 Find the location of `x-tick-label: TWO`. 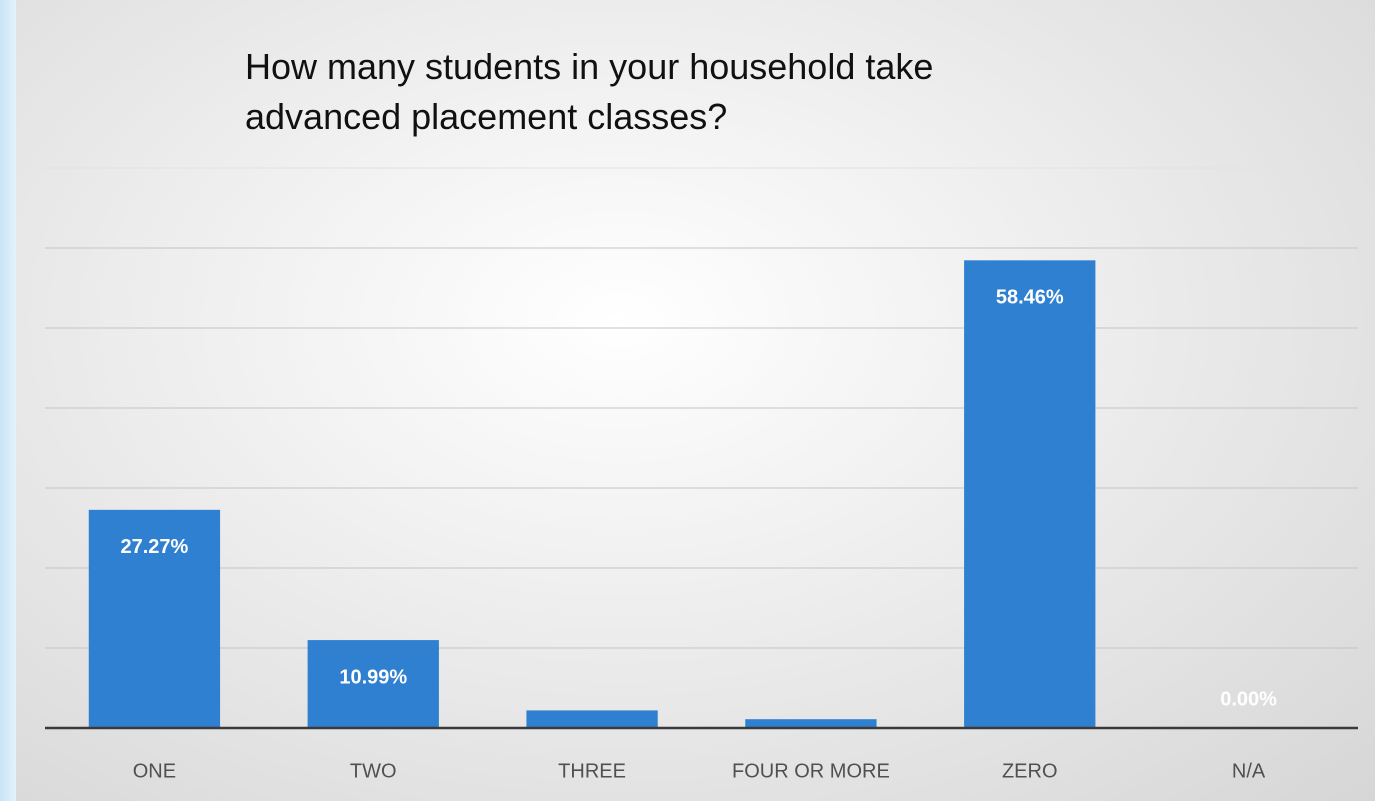

x-tick-label: TWO is located at coordinates (373, 771).